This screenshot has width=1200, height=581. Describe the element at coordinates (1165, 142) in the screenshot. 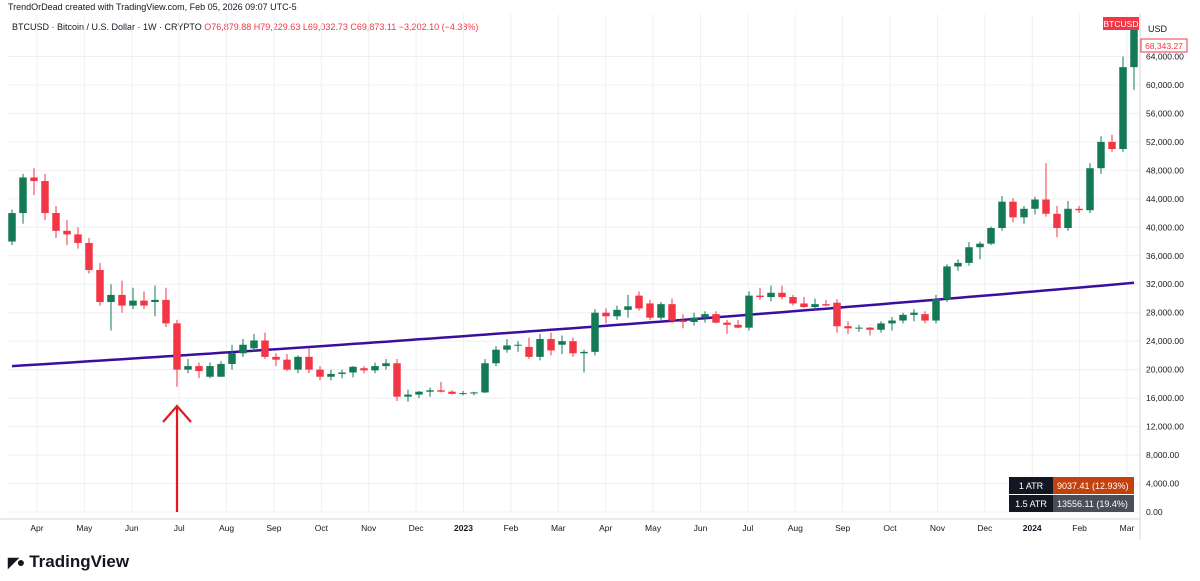

I see `y-tick-label: 52,000.00` at that location.